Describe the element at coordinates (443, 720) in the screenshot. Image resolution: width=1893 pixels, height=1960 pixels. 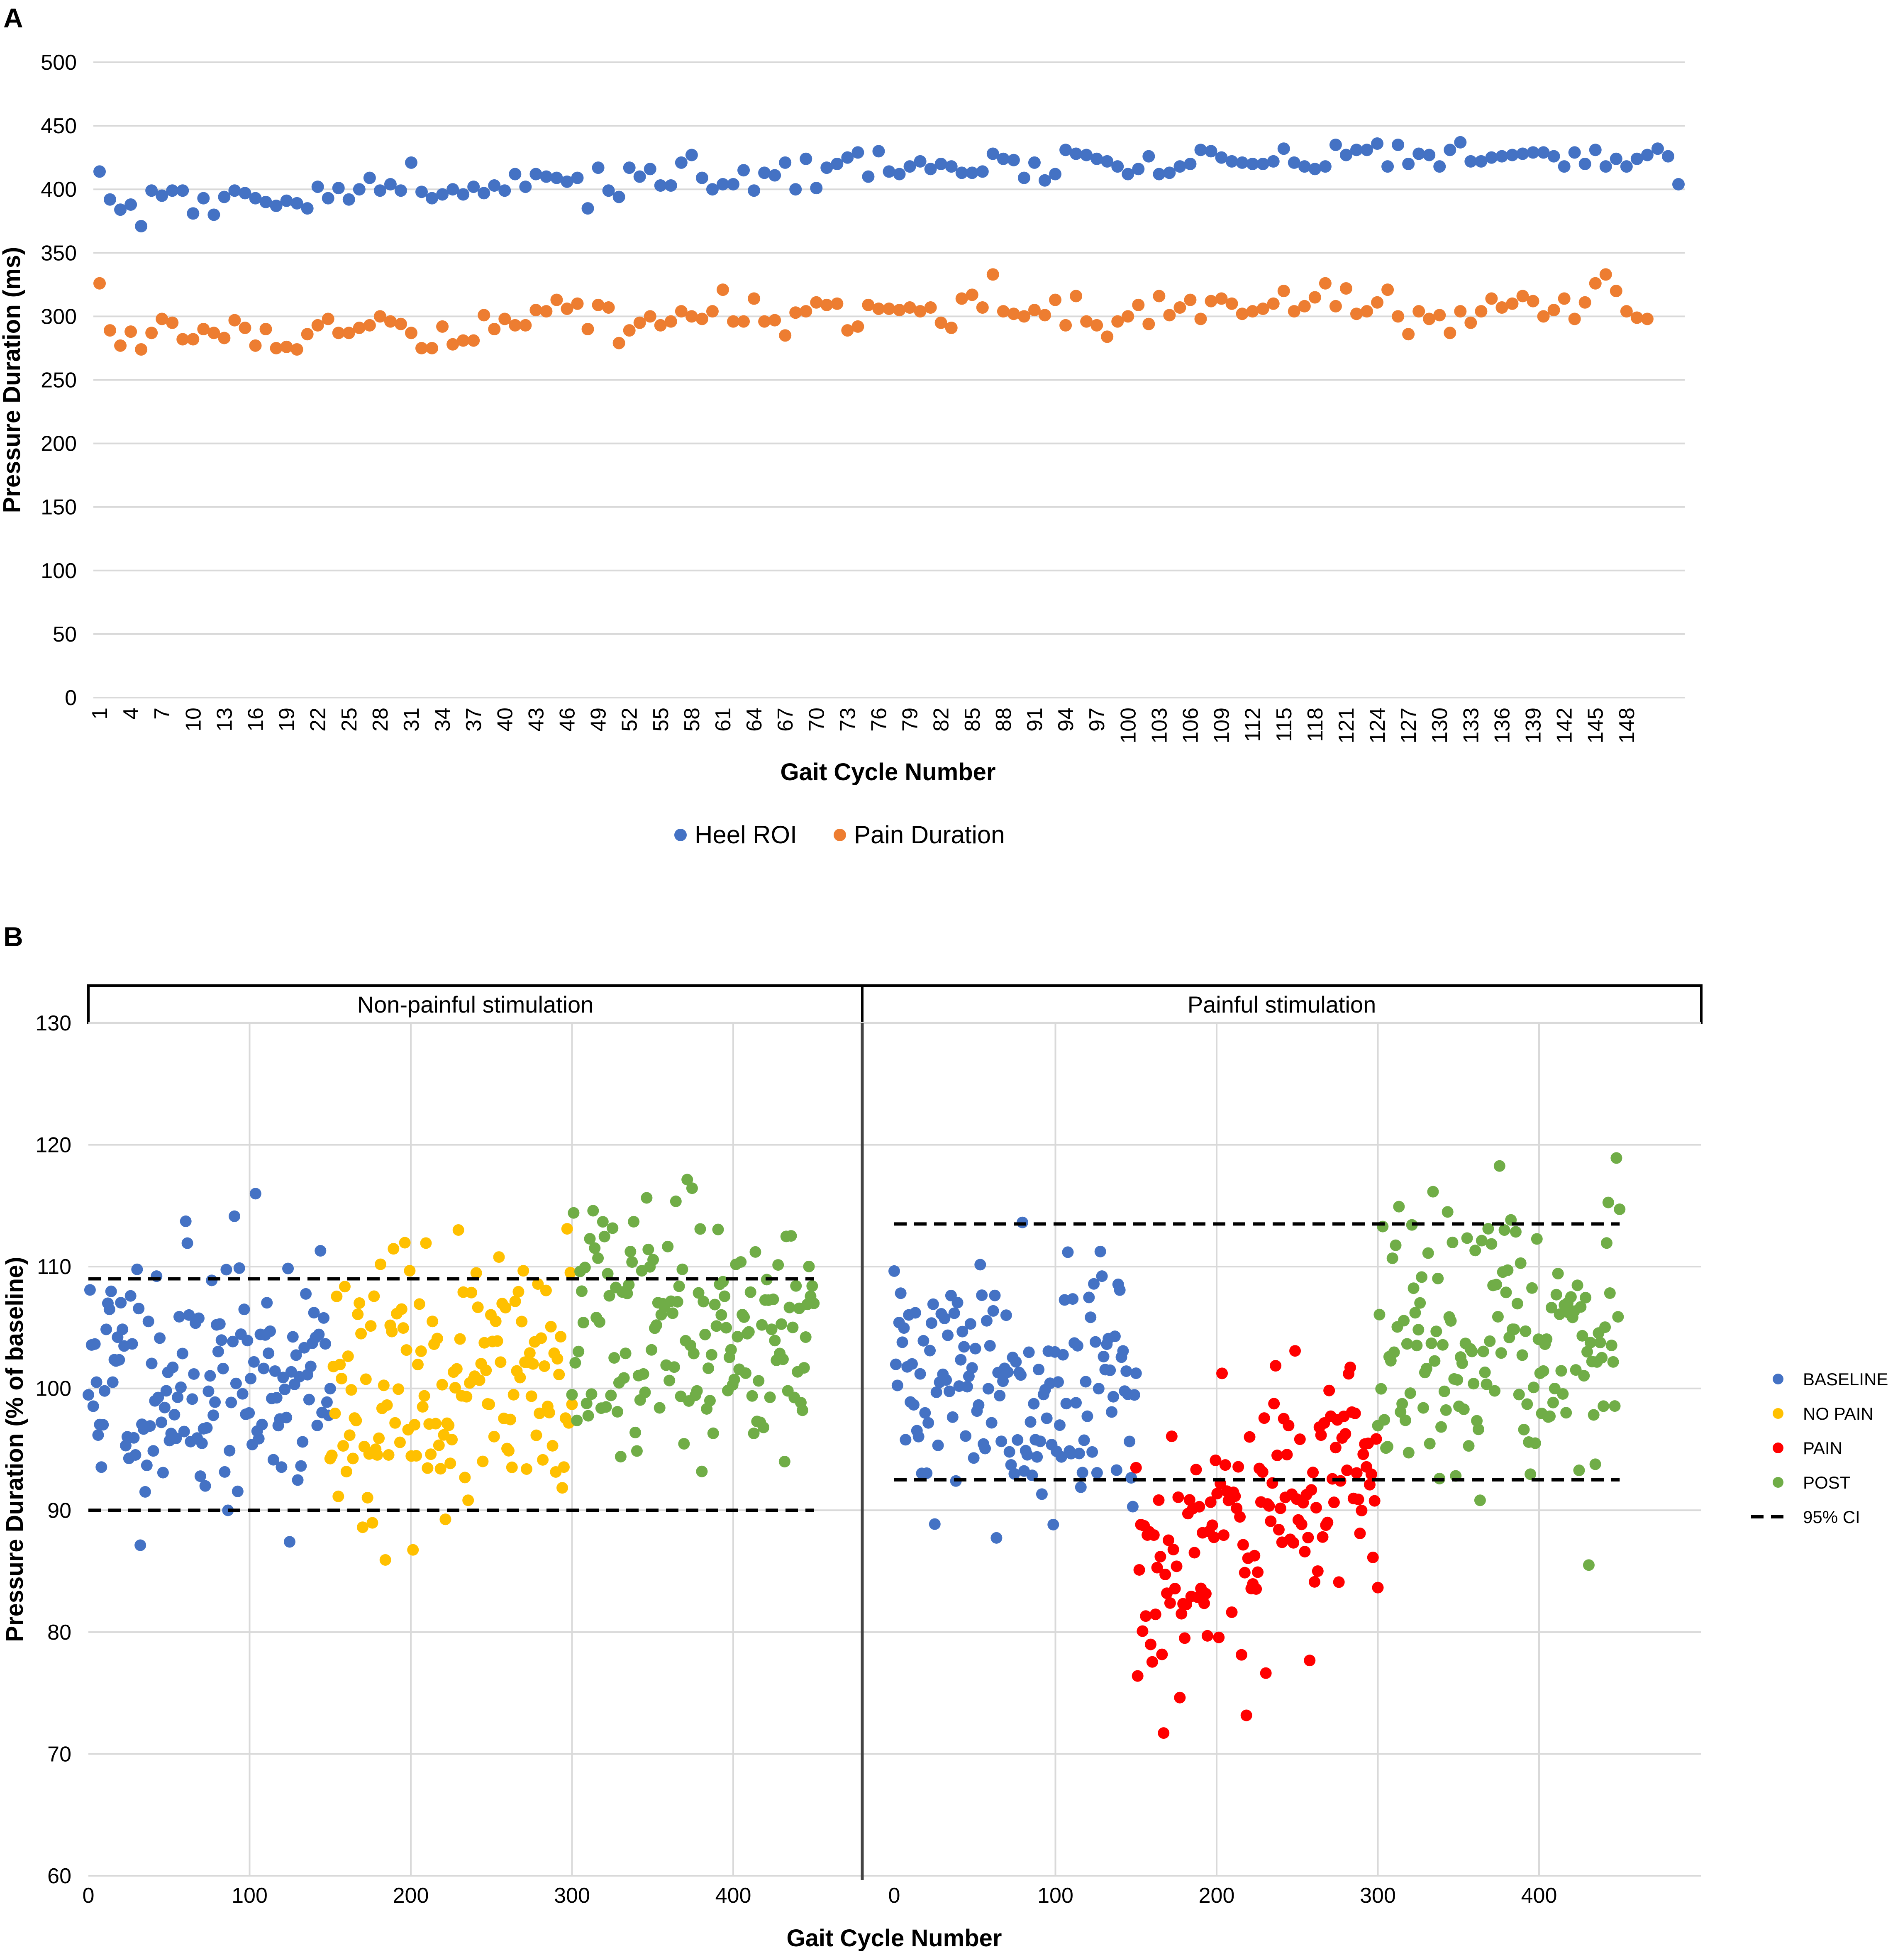
I see `xtick-a-34: 34` at that location.